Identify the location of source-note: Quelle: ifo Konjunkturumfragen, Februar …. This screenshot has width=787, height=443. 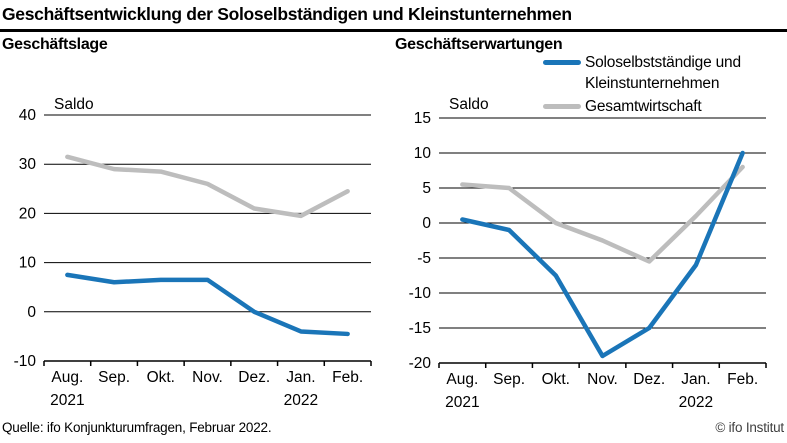
(137, 427).